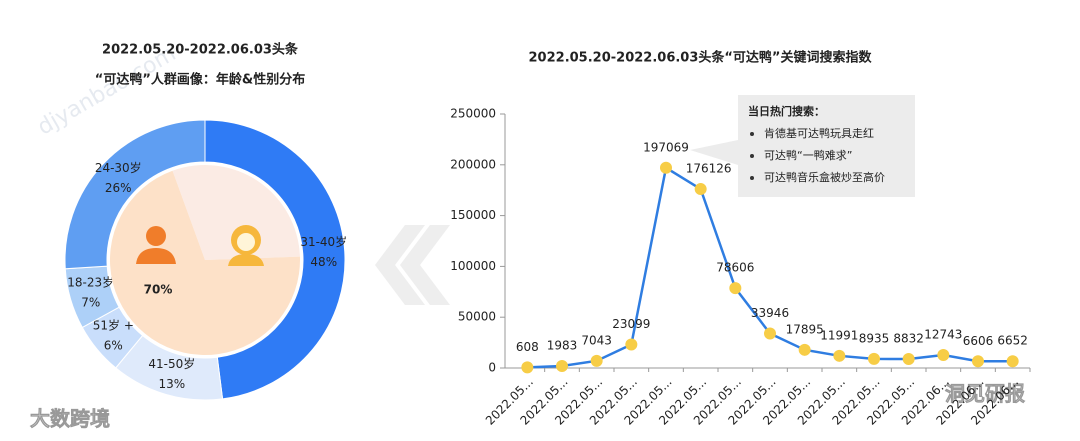  I want to click on segment-value-label: 48%, so click(323, 262).